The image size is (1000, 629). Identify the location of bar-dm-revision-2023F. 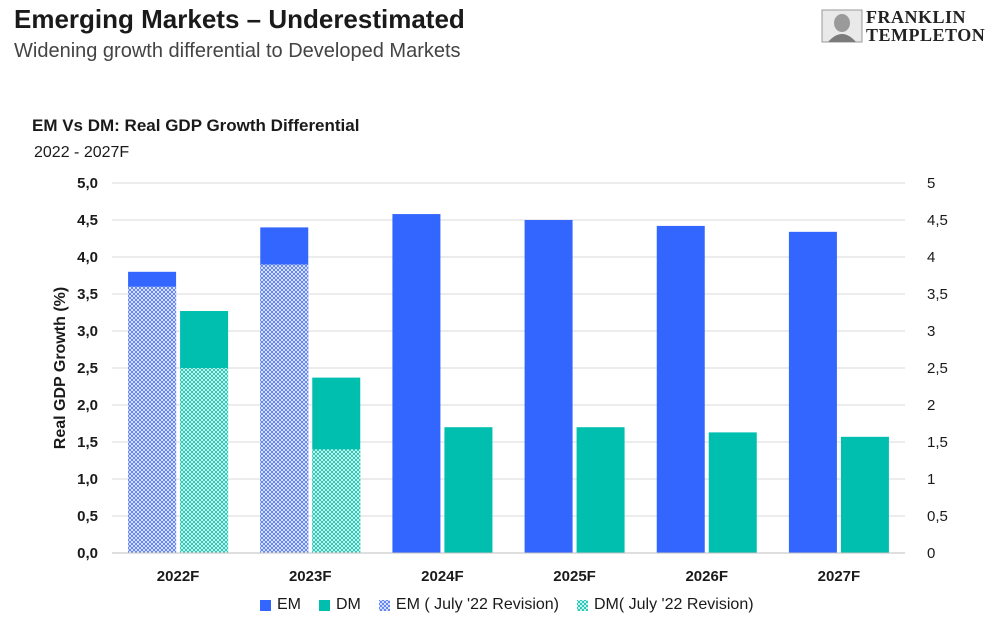
(336, 501).